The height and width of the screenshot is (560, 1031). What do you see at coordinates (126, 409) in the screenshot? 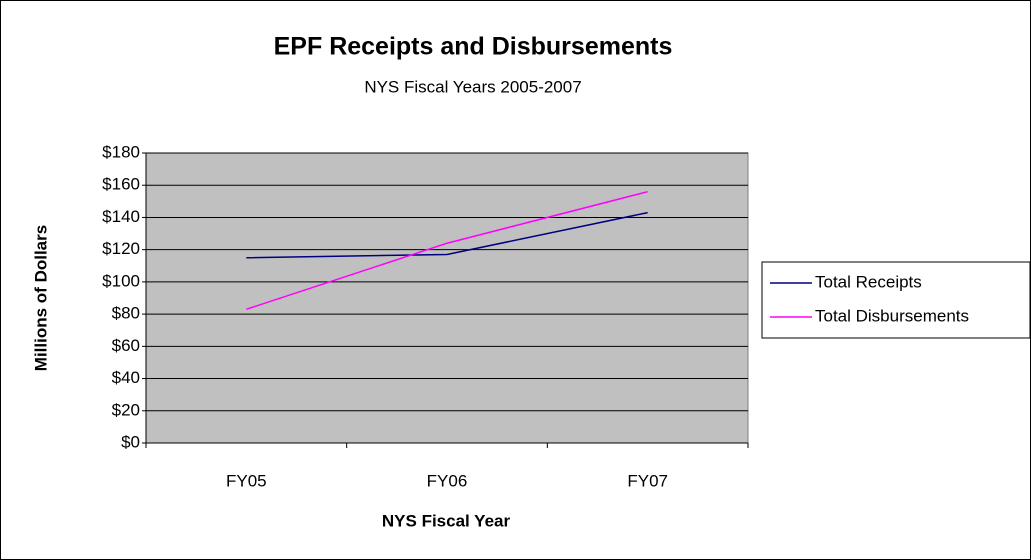
I see `y-tick-label: $20` at bounding box center [126, 409].